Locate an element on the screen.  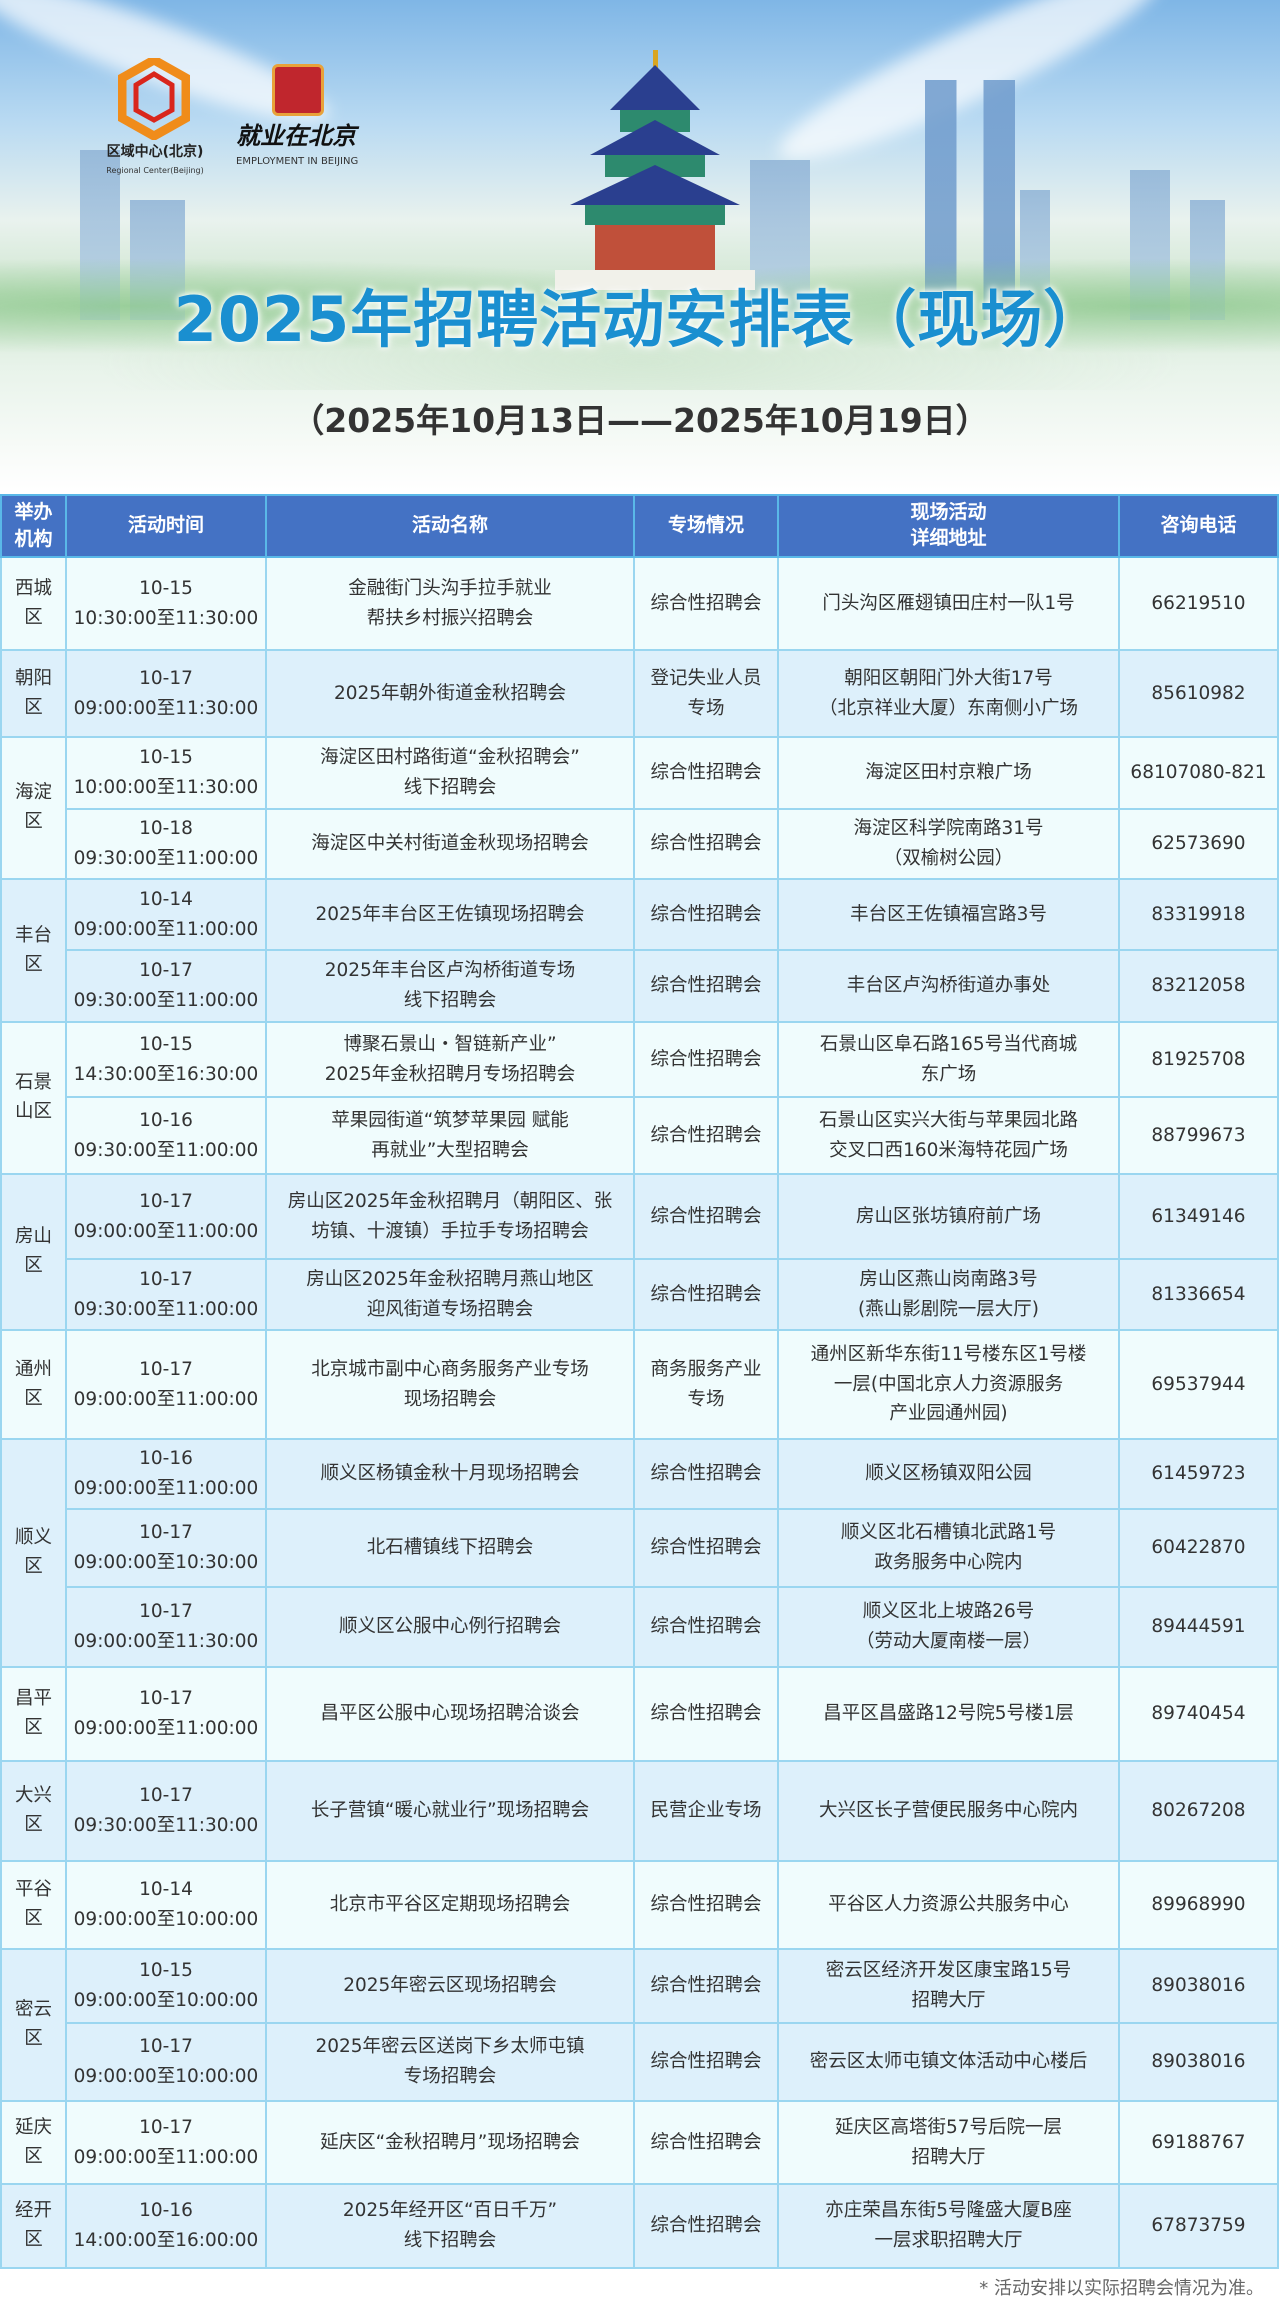
event-address: 顺义区杨镇双阳公园 is located at coordinates (948, 1474).